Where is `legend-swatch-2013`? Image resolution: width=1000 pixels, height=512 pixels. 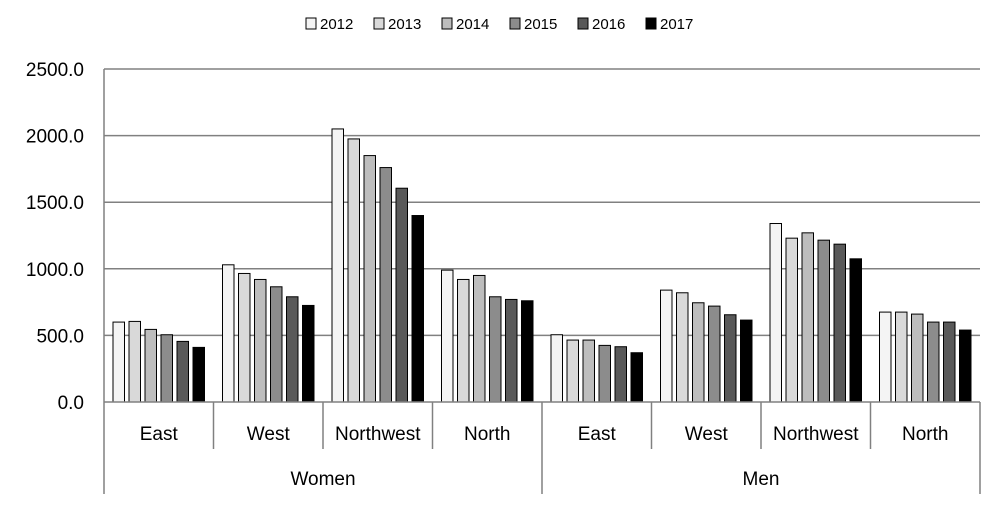
legend-swatch-2013 is located at coordinates (379, 23).